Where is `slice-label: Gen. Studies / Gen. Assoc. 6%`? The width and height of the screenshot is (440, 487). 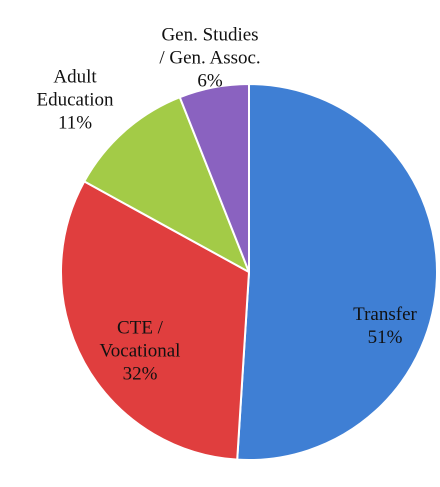
slice-label: Gen. Studies / Gen. Assoc. 6% is located at coordinates (209, 58).